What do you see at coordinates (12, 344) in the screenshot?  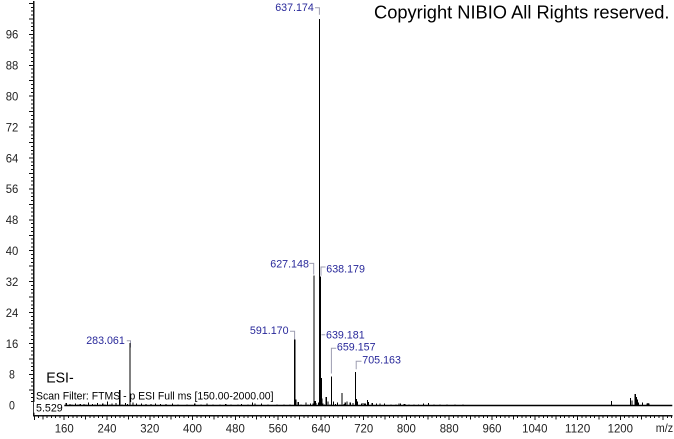 I see `svg-text: 16` at bounding box center [12, 344].